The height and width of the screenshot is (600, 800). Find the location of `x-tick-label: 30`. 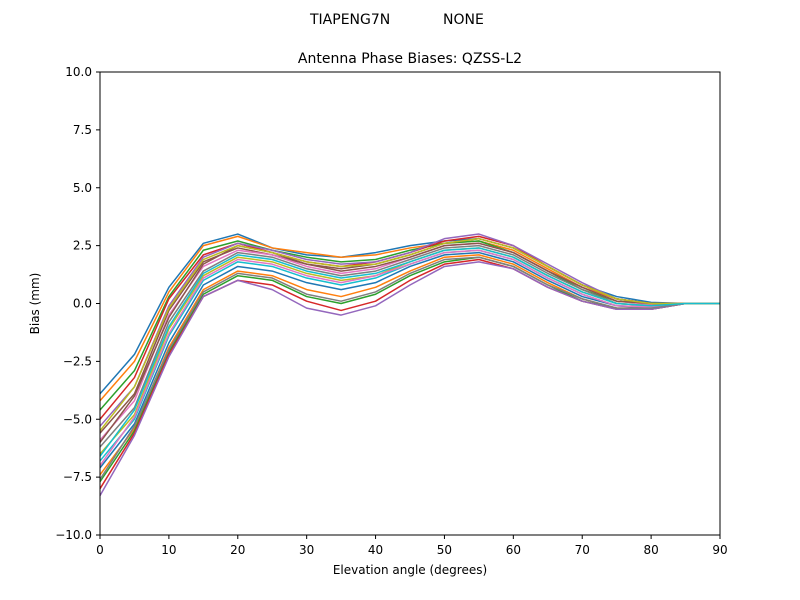

x-tick-label: 30 is located at coordinates (306, 550).